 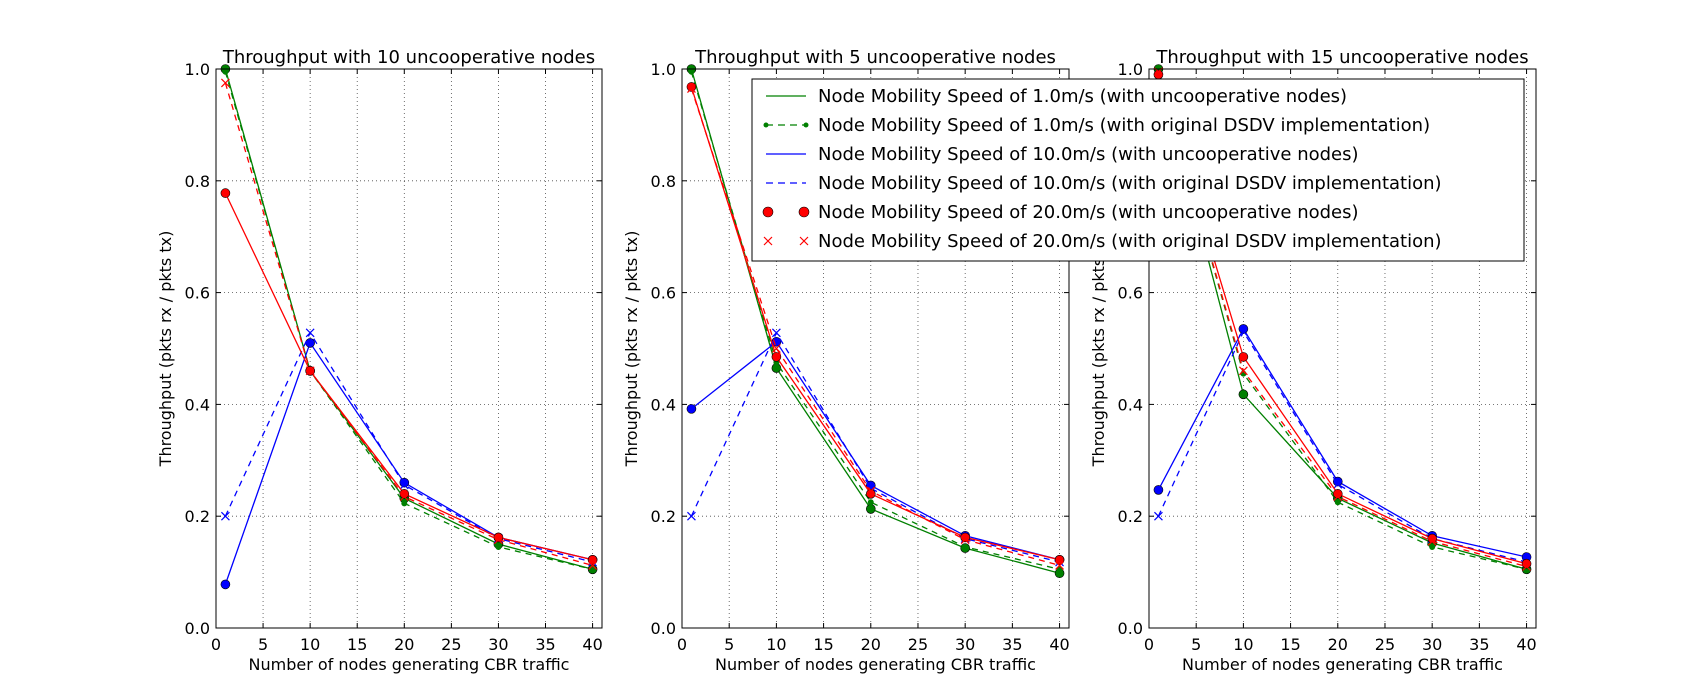 I want to click on y-tick-label: 0.2, so click(x=663, y=516).